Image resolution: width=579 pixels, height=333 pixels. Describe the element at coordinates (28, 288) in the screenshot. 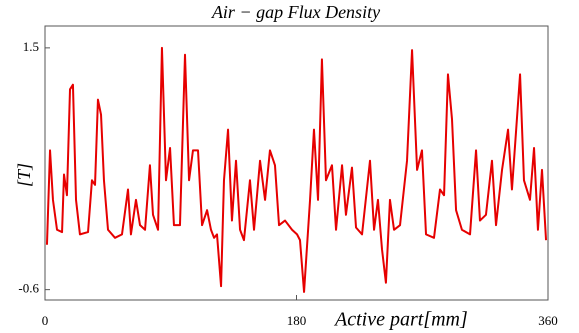

I see `y-tick-label: -0.6` at that location.